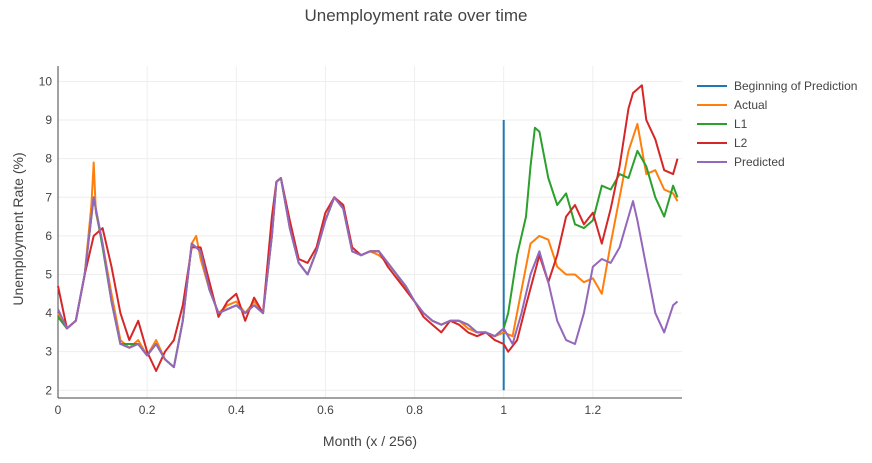  I want to click on y-tick-label: 3, so click(48, 352).